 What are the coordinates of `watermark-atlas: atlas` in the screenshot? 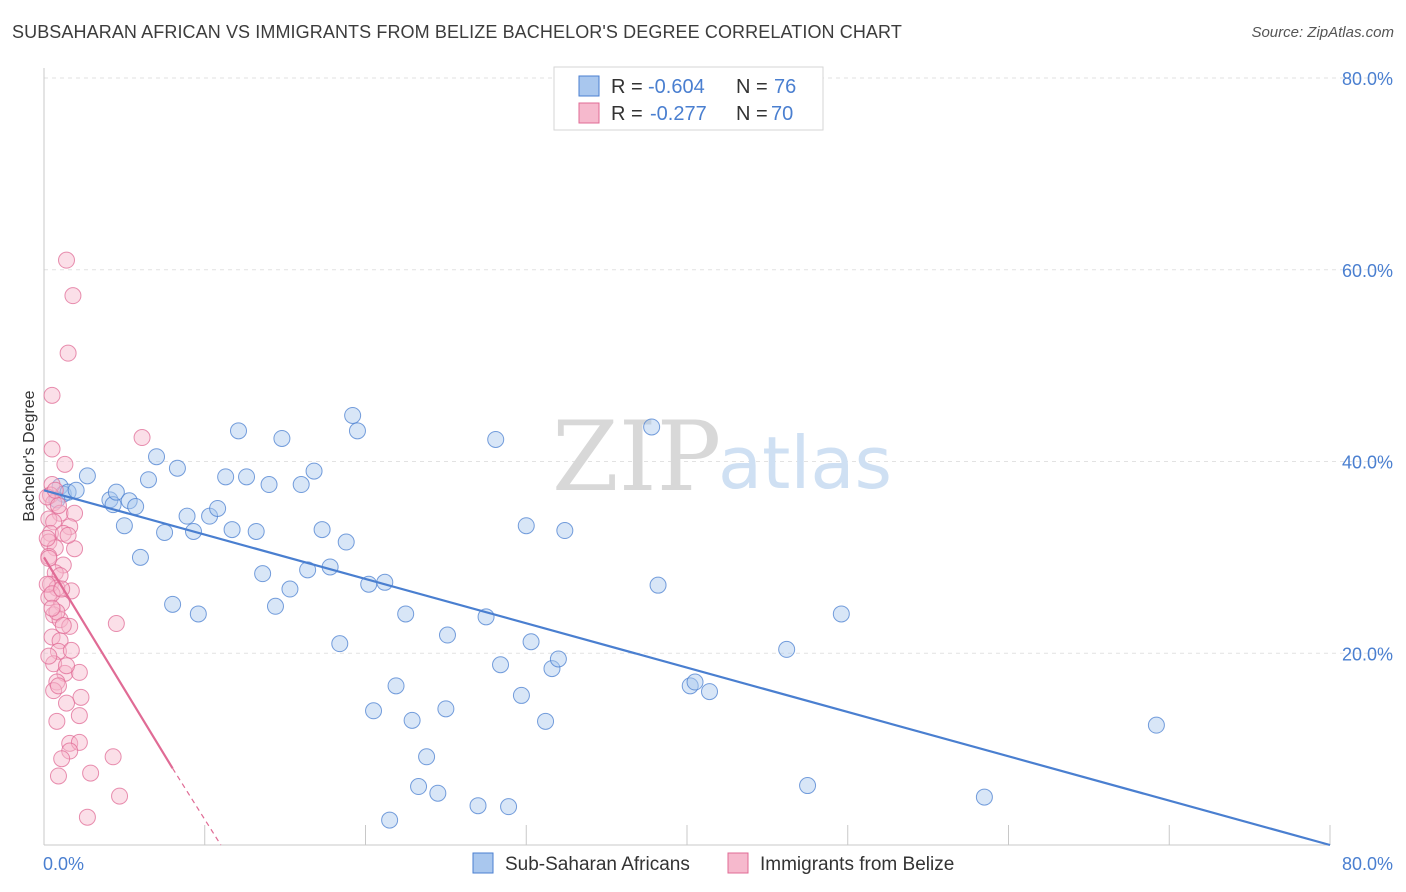 It's located at (805, 463).